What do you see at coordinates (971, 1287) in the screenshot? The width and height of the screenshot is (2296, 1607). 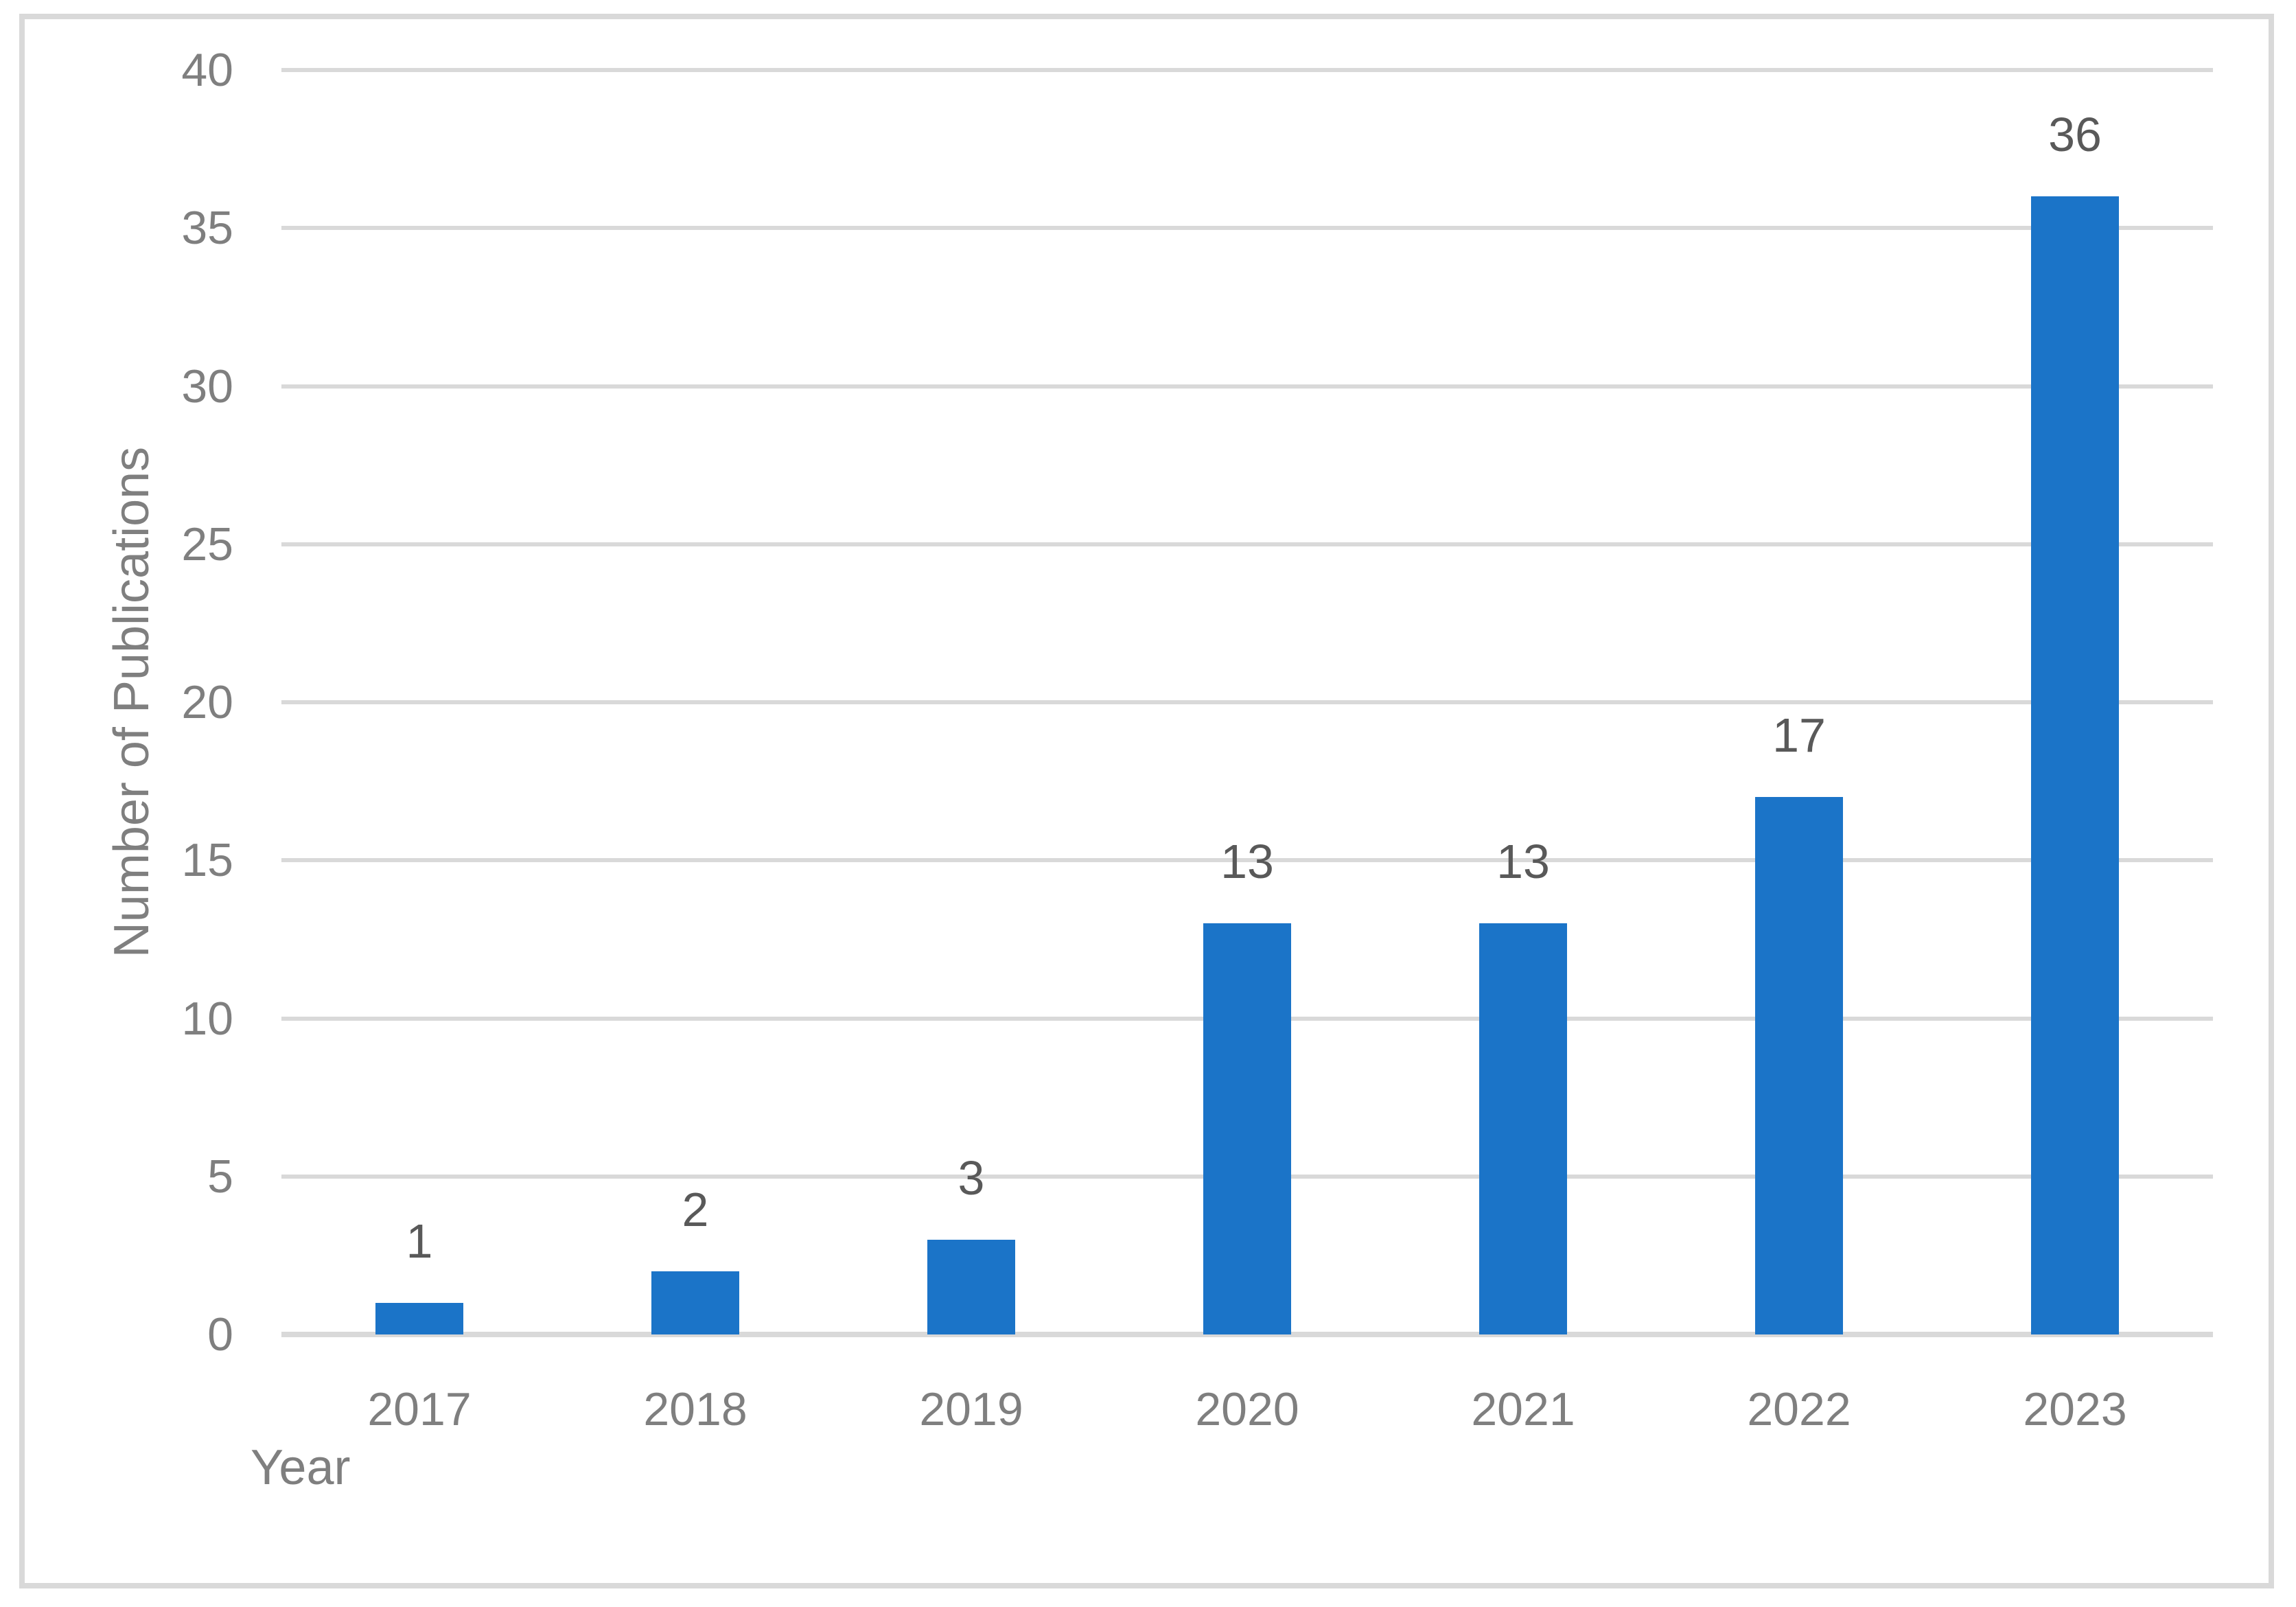 I see `bar-2019` at bounding box center [971, 1287].